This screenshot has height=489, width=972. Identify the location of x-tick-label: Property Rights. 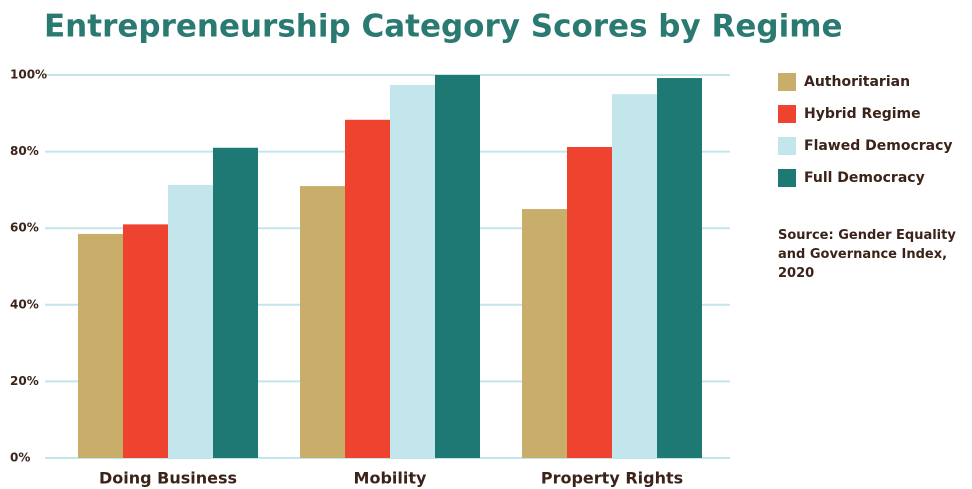
(612, 478).